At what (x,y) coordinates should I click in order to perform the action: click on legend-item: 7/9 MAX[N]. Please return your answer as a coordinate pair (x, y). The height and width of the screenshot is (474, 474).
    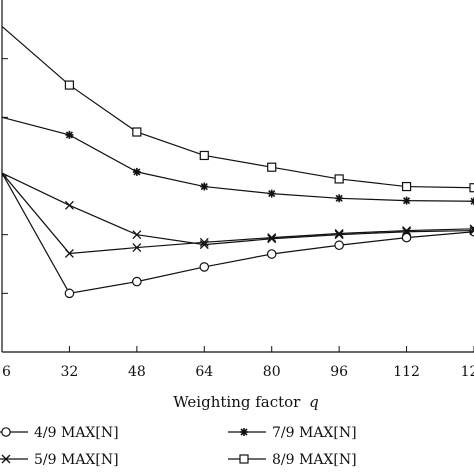
    Looking at the image, I should click on (292, 433).